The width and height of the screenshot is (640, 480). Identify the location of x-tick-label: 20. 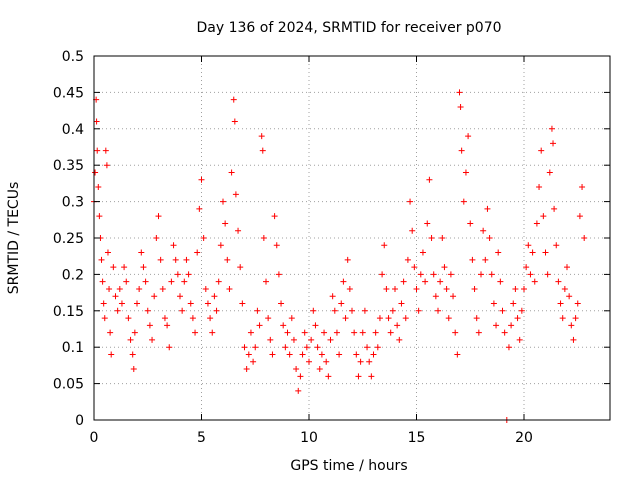
(524, 438).